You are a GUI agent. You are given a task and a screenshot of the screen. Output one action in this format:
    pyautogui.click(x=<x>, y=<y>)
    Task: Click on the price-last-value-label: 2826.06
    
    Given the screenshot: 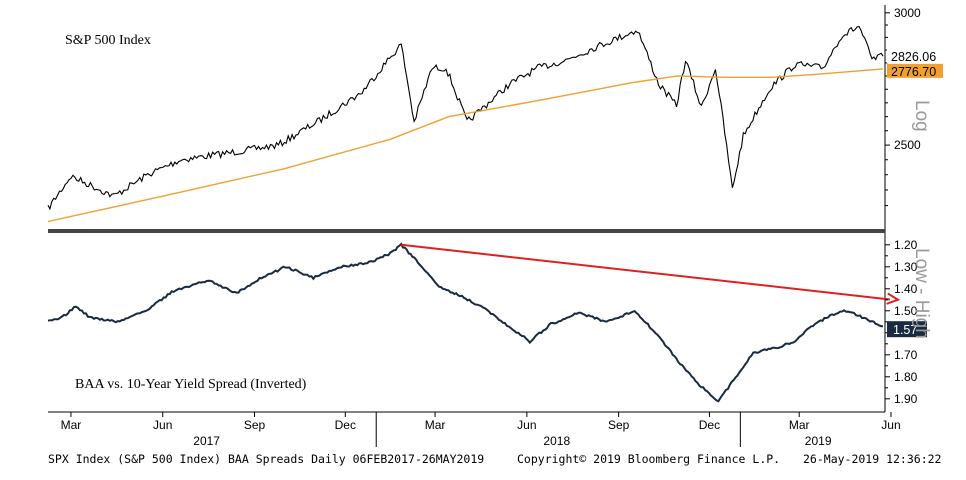 What is the action you would take?
    pyautogui.click(x=913, y=57)
    